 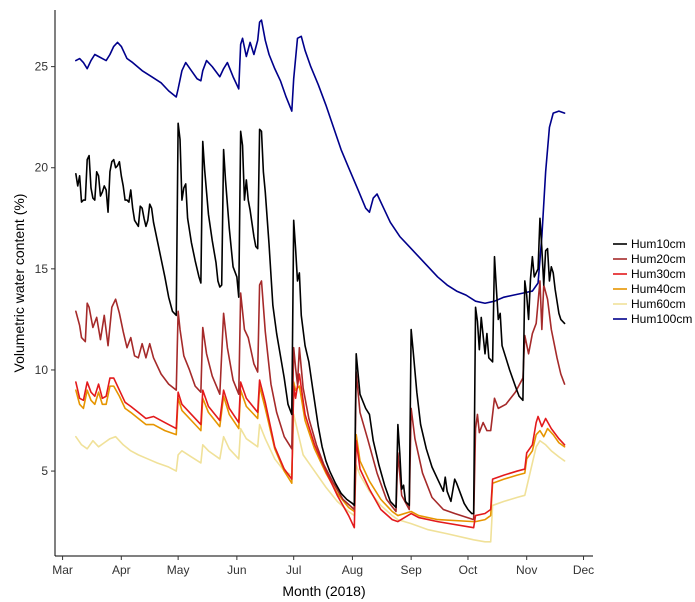 What do you see at coordinates (62, 570) in the screenshot?
I see `x-tick-label-mar: Mar` at bounding box center [62, 570].